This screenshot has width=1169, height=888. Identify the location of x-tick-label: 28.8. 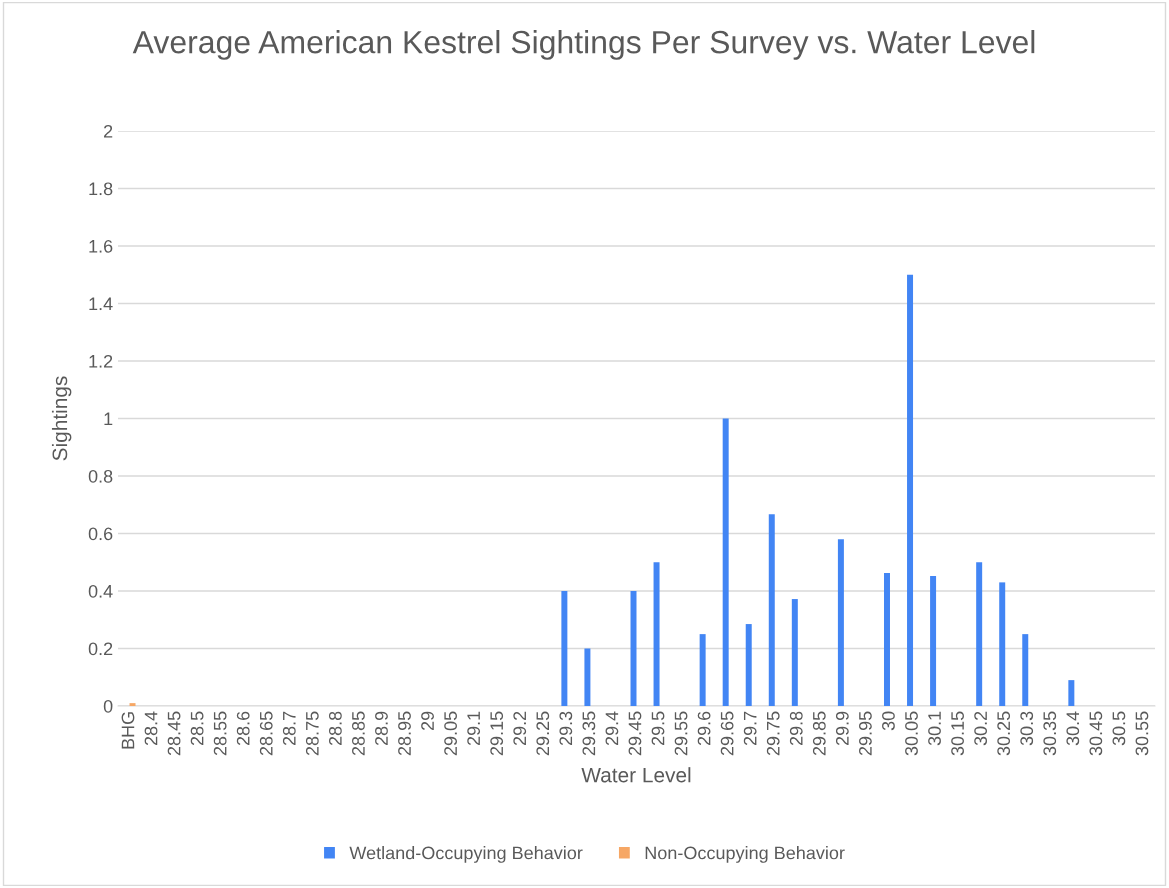
(335, 728).